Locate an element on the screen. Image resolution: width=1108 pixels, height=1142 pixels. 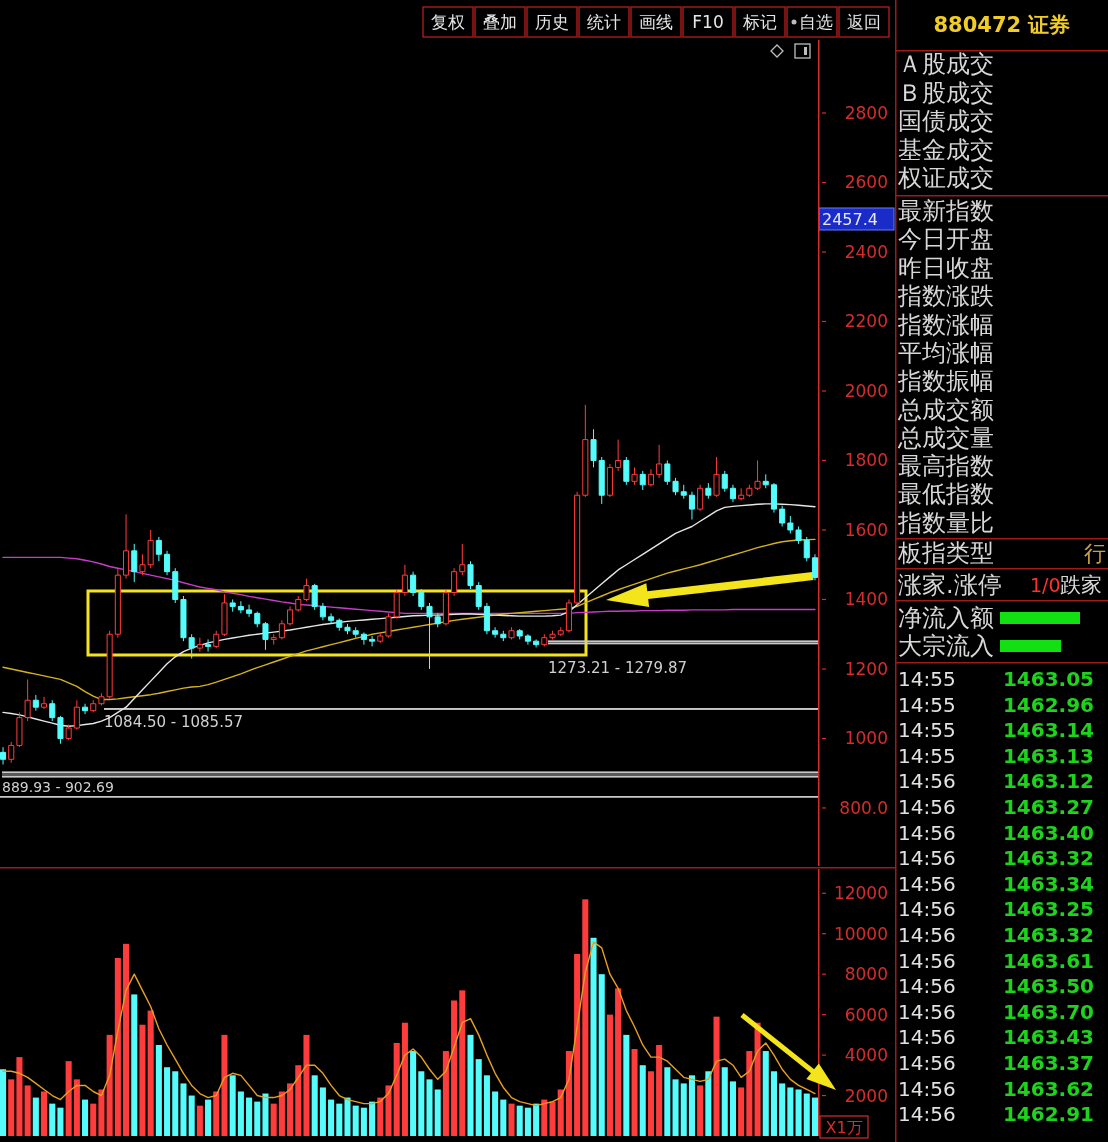
text: 平均涨幅 is located at coordinates (946, 353).